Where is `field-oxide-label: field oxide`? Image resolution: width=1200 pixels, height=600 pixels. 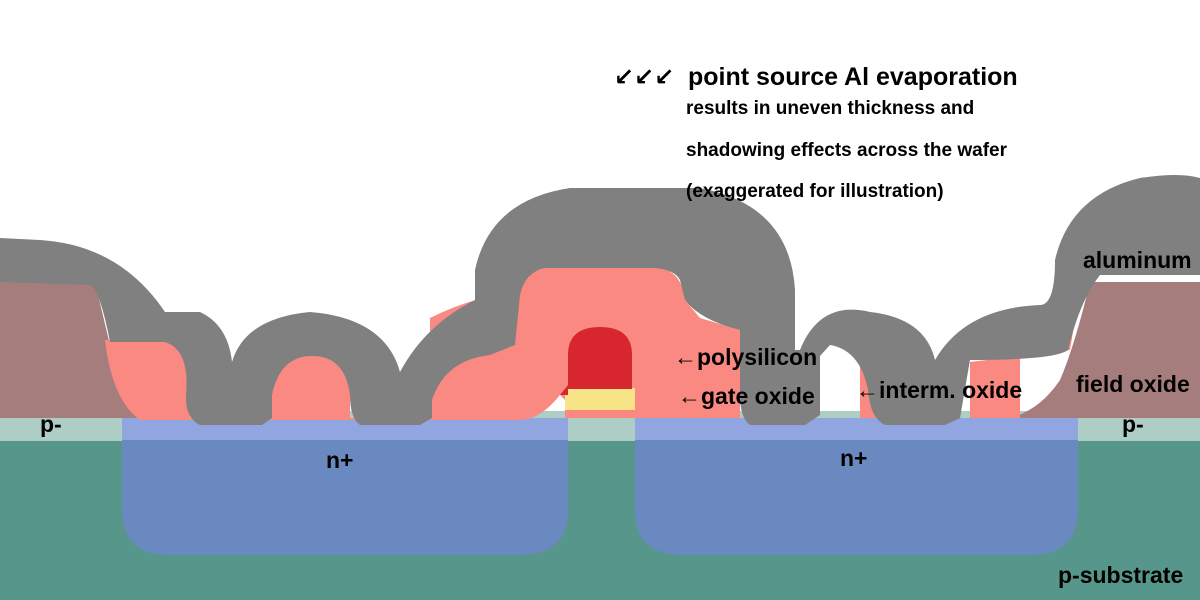 field-oxide-label: field oxide is located at coordinates (1133, 384).